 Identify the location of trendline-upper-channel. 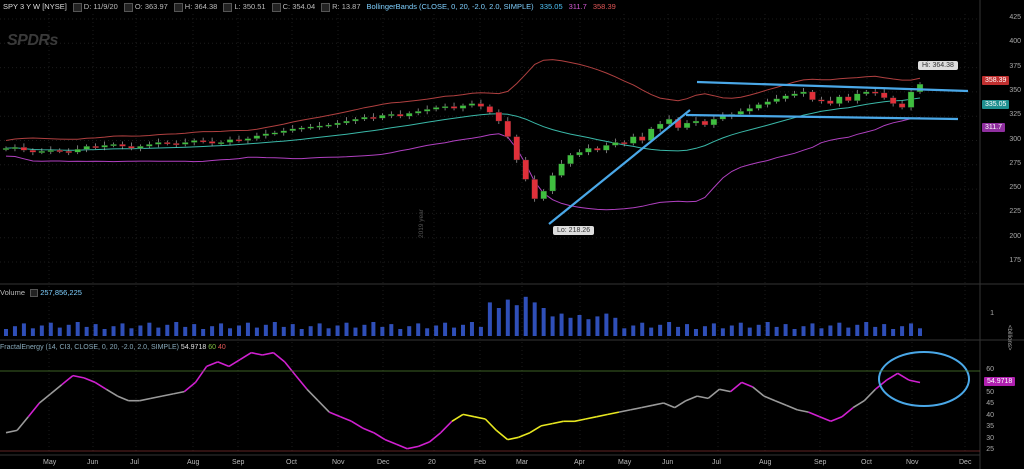
(832, 86).